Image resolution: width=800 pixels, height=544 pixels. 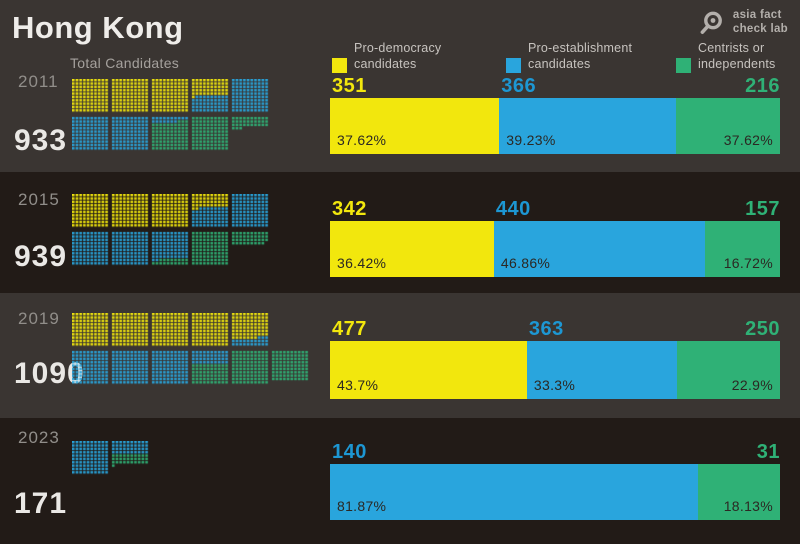 What do you see at coordinates (428, 370) in the screenshot?
I see `bar-segment-2019-pro-democracy: 43.7%` at bounding box center [428, 370].